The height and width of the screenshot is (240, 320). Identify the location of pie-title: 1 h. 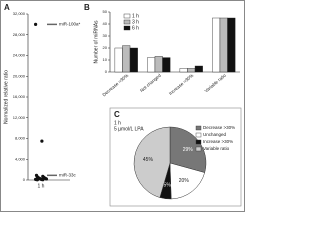
(117, 123).